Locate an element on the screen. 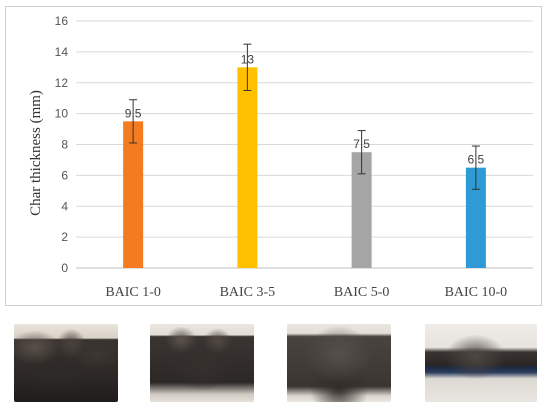 The image size is (550, 410). data-label: 7.5 is located at coordinates (361, 144).